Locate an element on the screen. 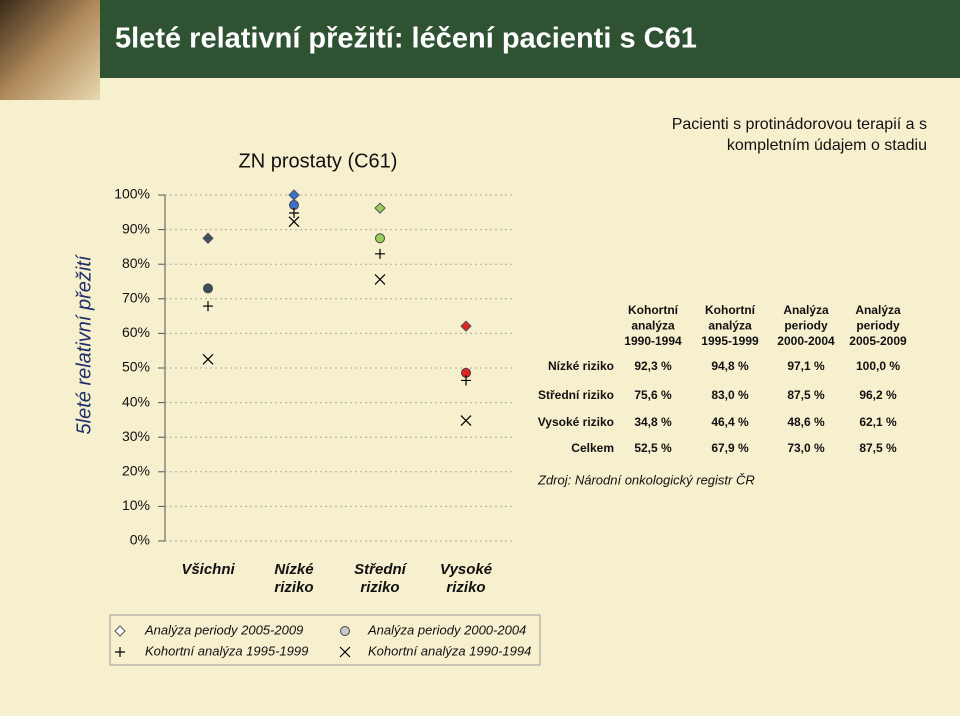 The image size is (960, 716). table-cell: 52,5 % is located at coordinates (653, 448).